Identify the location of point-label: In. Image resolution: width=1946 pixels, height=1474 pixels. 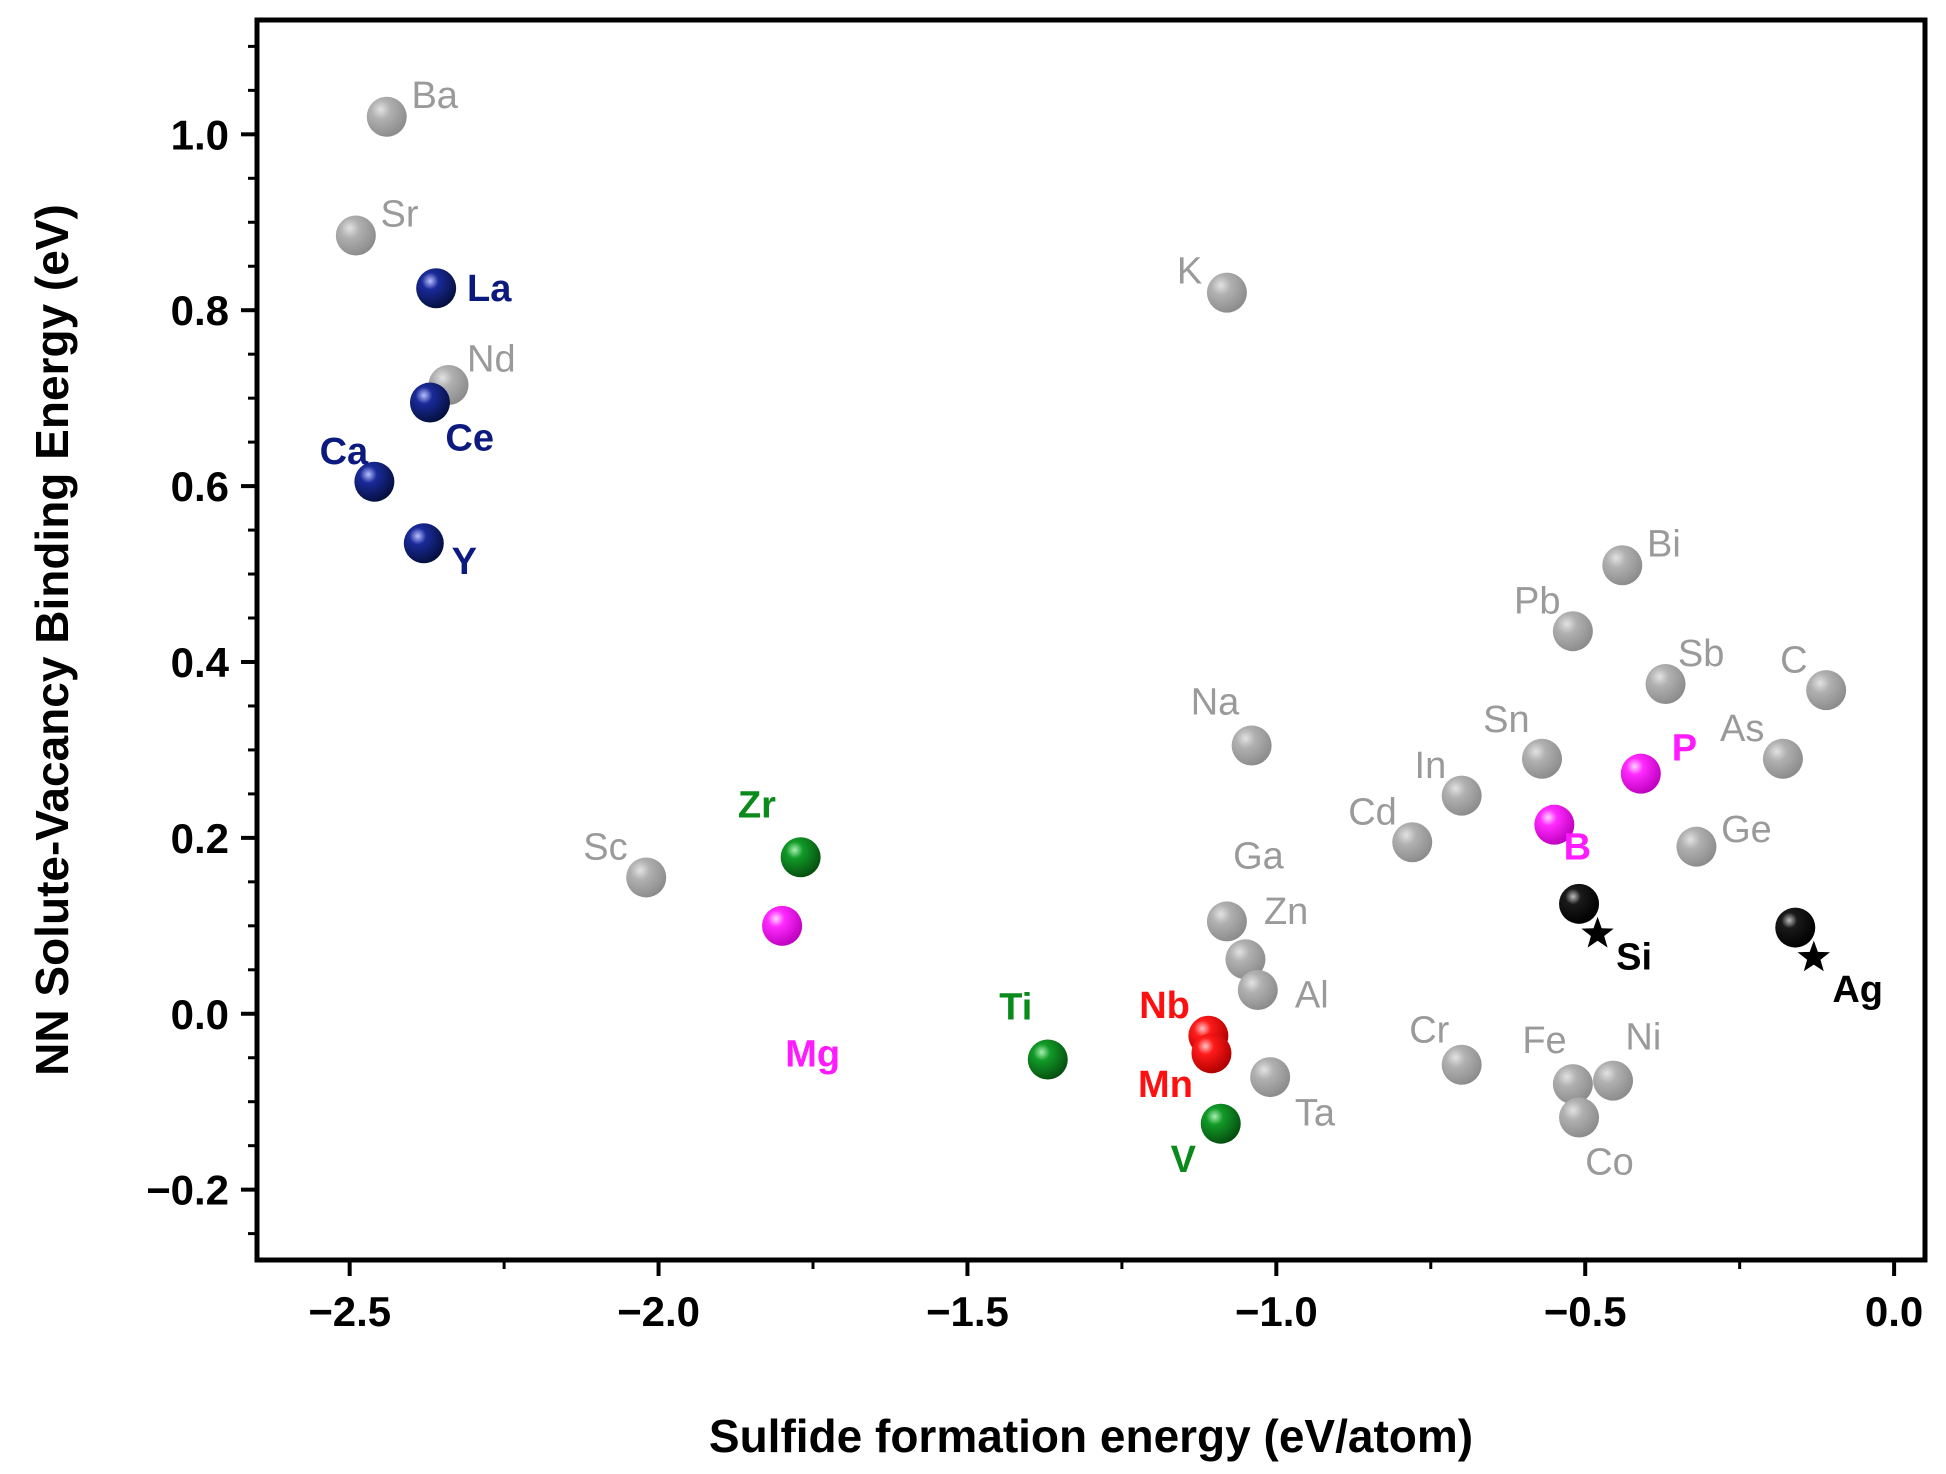
(1431, 766).